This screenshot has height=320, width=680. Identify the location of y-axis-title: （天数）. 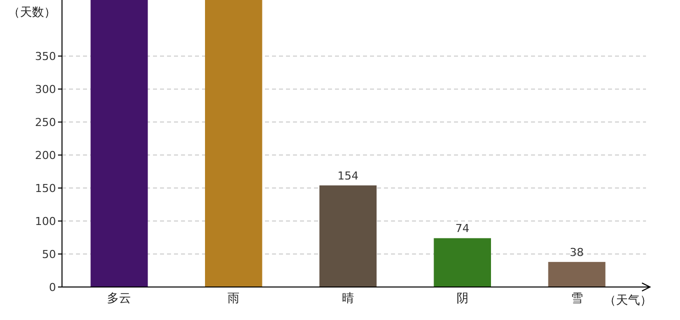
(32, 12).